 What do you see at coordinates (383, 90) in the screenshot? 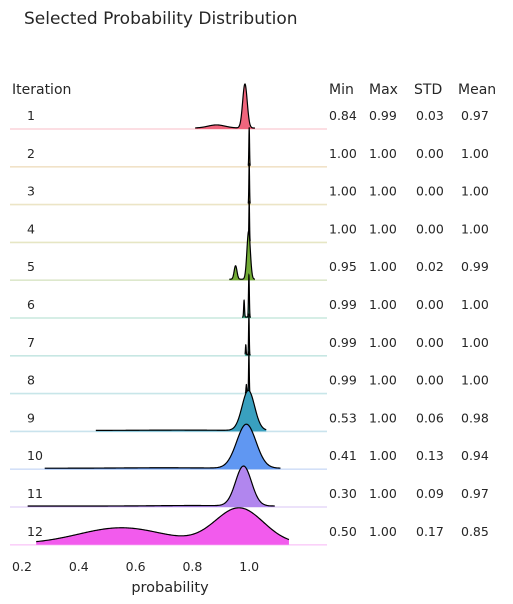
I see `stat-header-max: Max` at bounding box center [383, 90].